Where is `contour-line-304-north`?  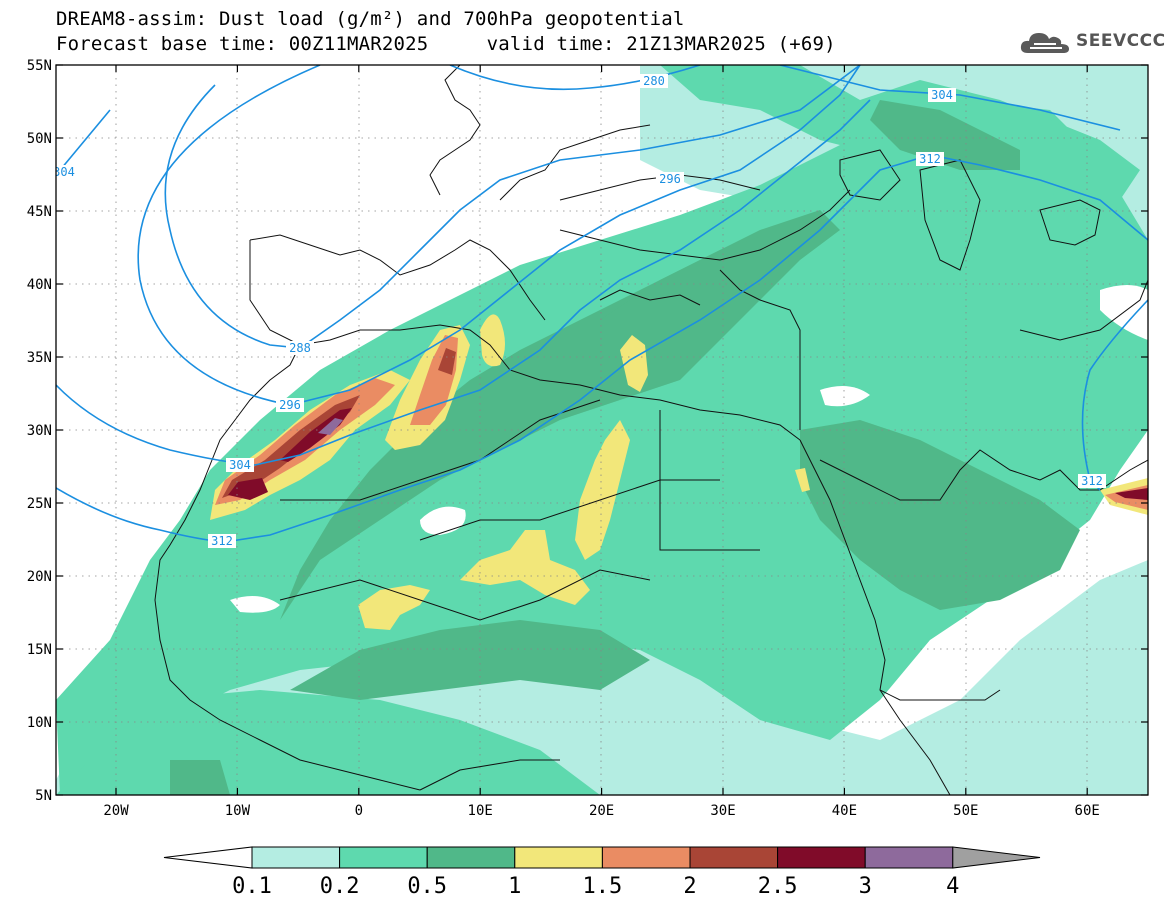
contour-line-304-north is located at coordinates (950, 98).